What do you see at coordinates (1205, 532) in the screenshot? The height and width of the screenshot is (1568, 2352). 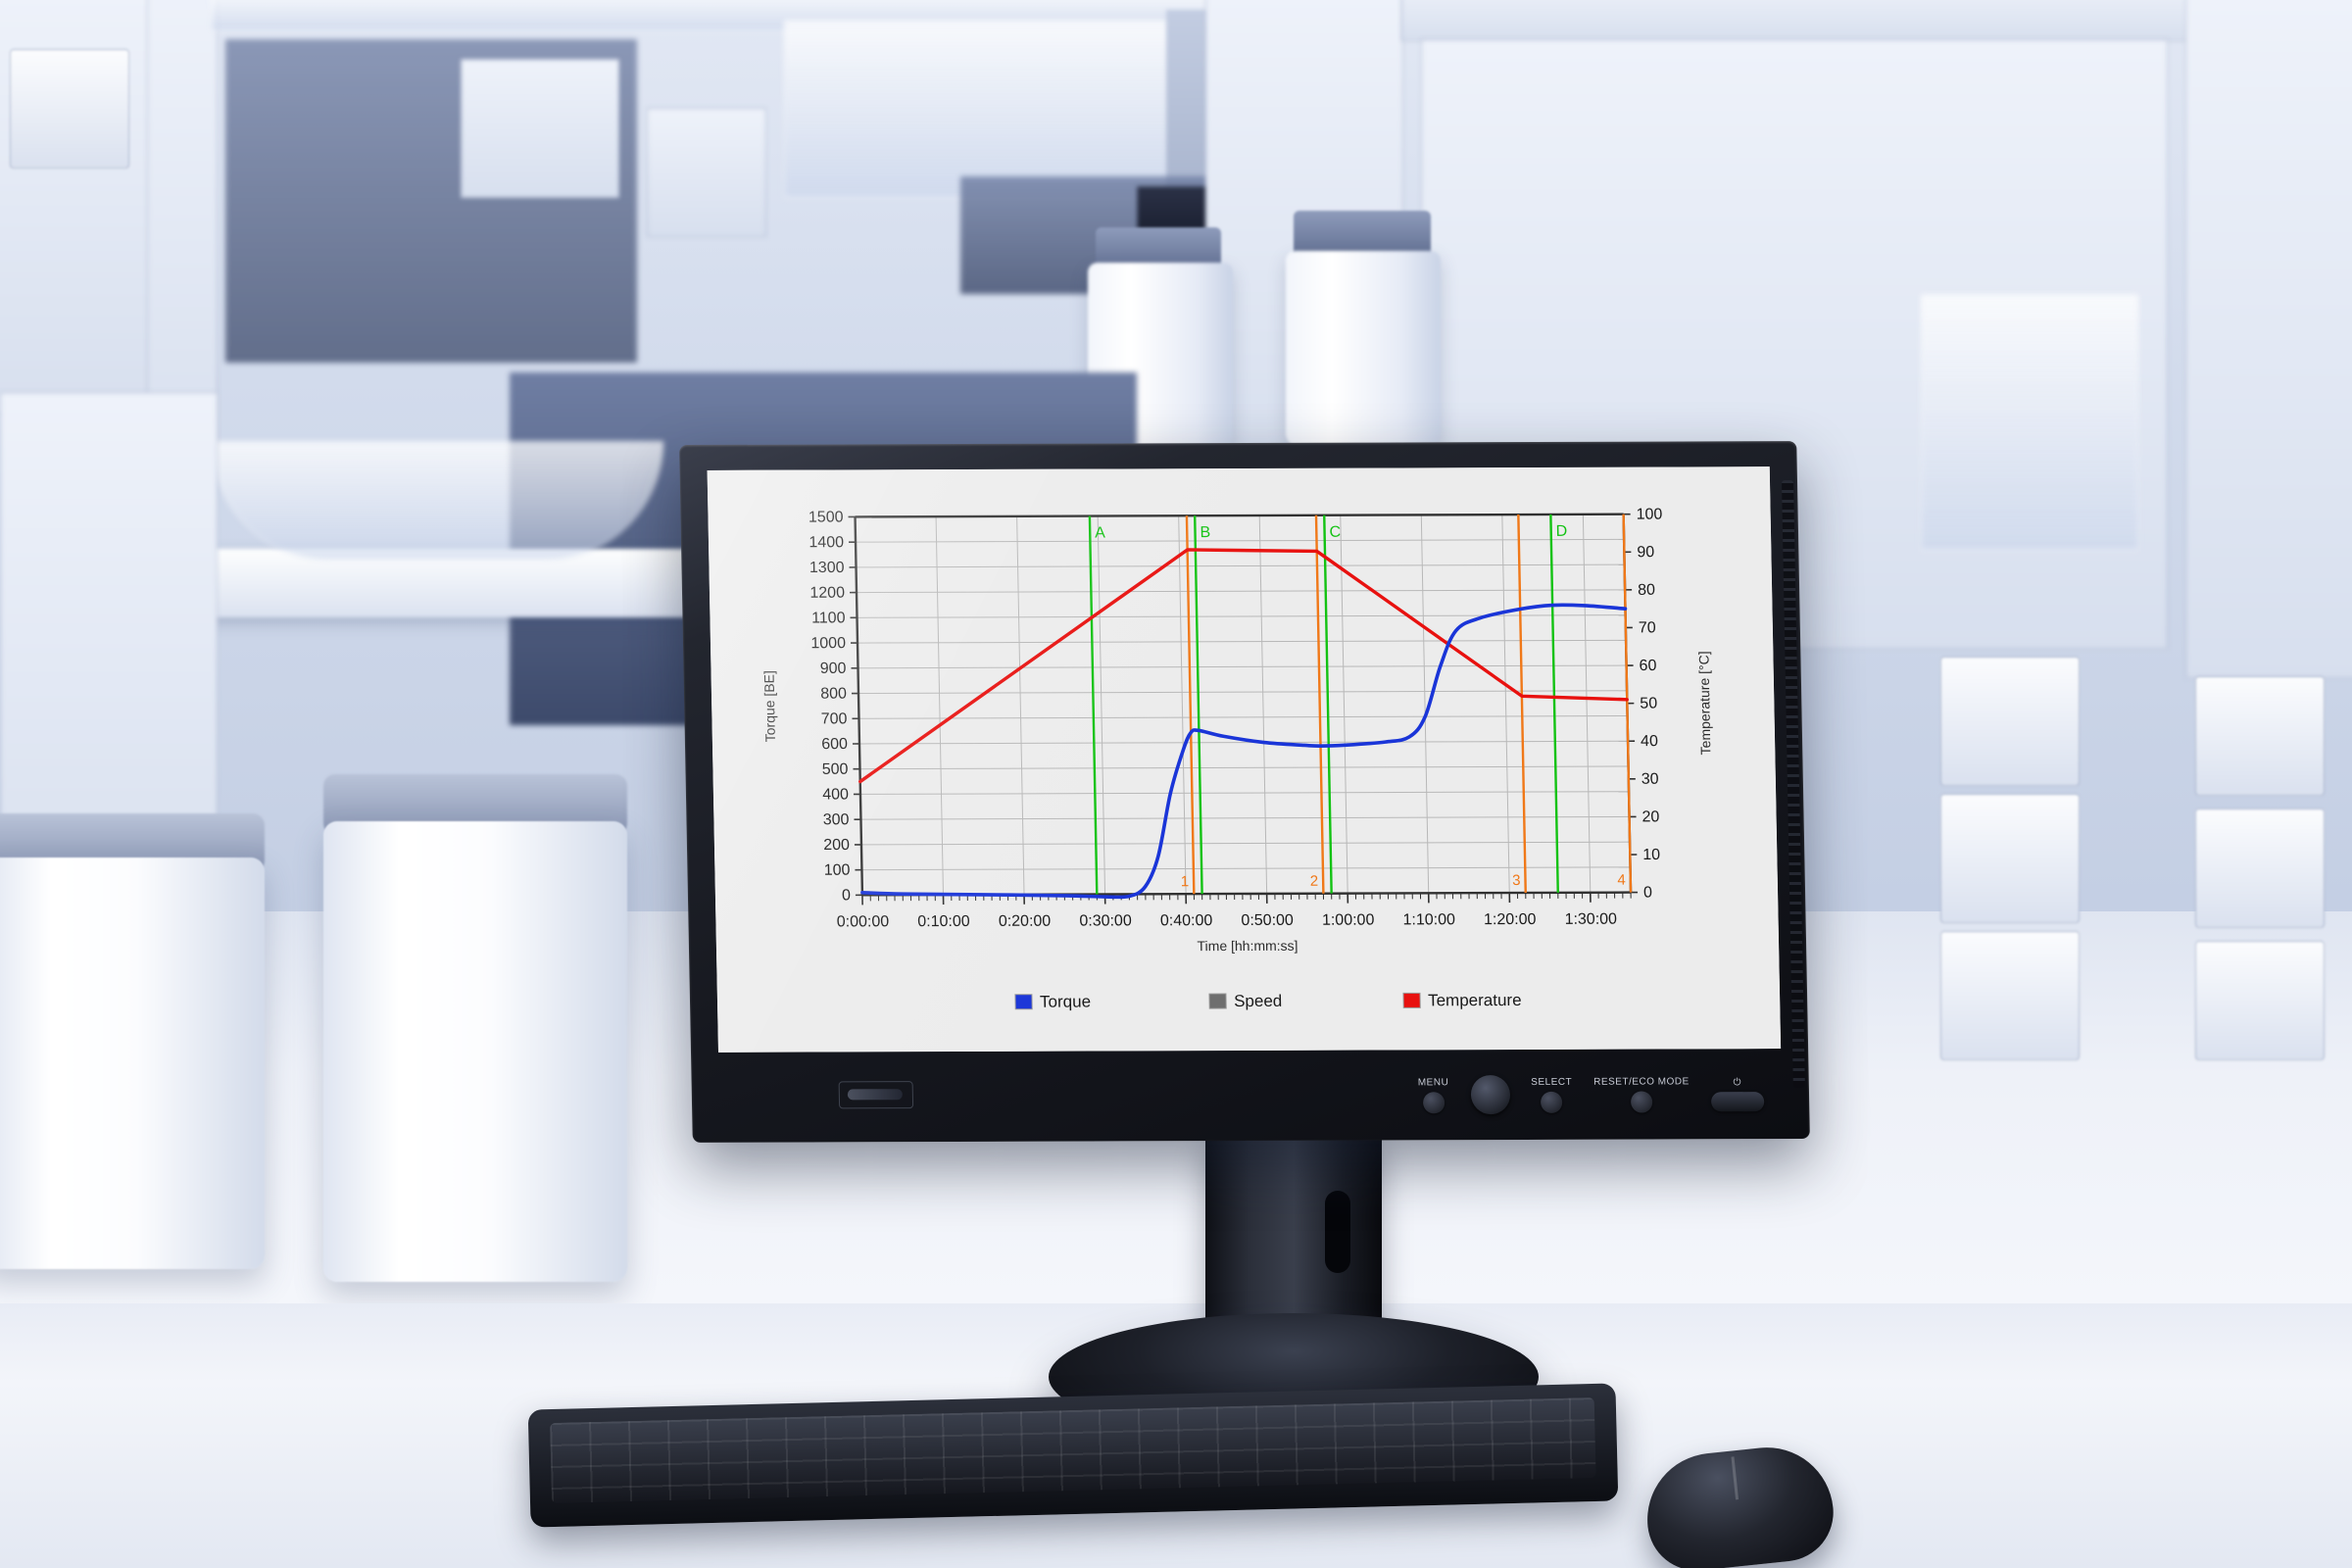 I see `svg-text: B` at bounding box center [1205, 532].